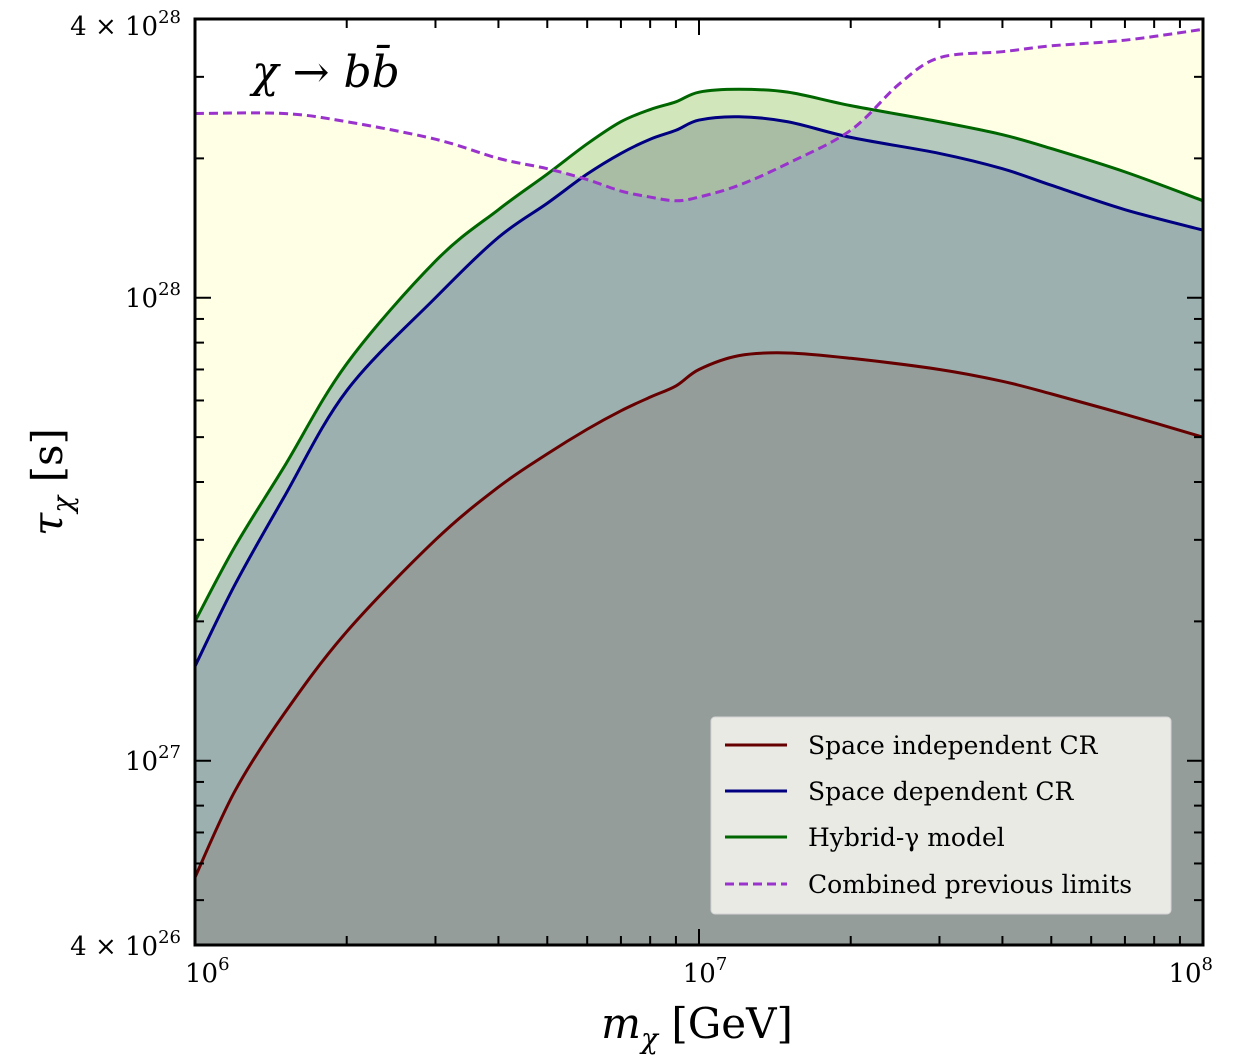  I want to click on decay-channel-annotation: χ → bb̄, so click(324, 70).